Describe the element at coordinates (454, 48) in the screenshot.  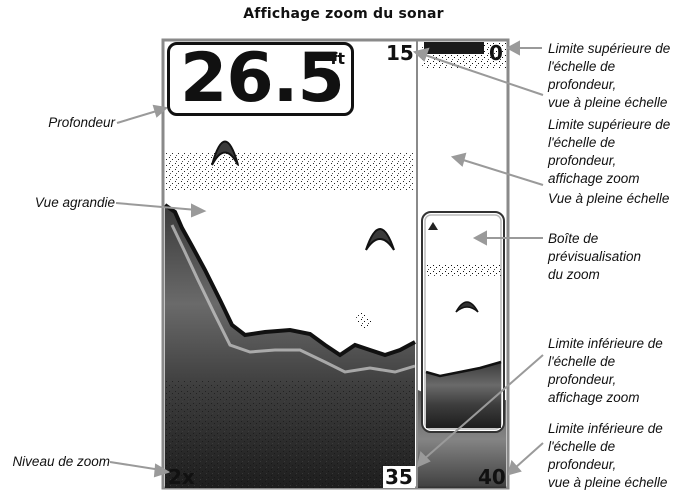
I see `full-view-surface-dark` at that location.